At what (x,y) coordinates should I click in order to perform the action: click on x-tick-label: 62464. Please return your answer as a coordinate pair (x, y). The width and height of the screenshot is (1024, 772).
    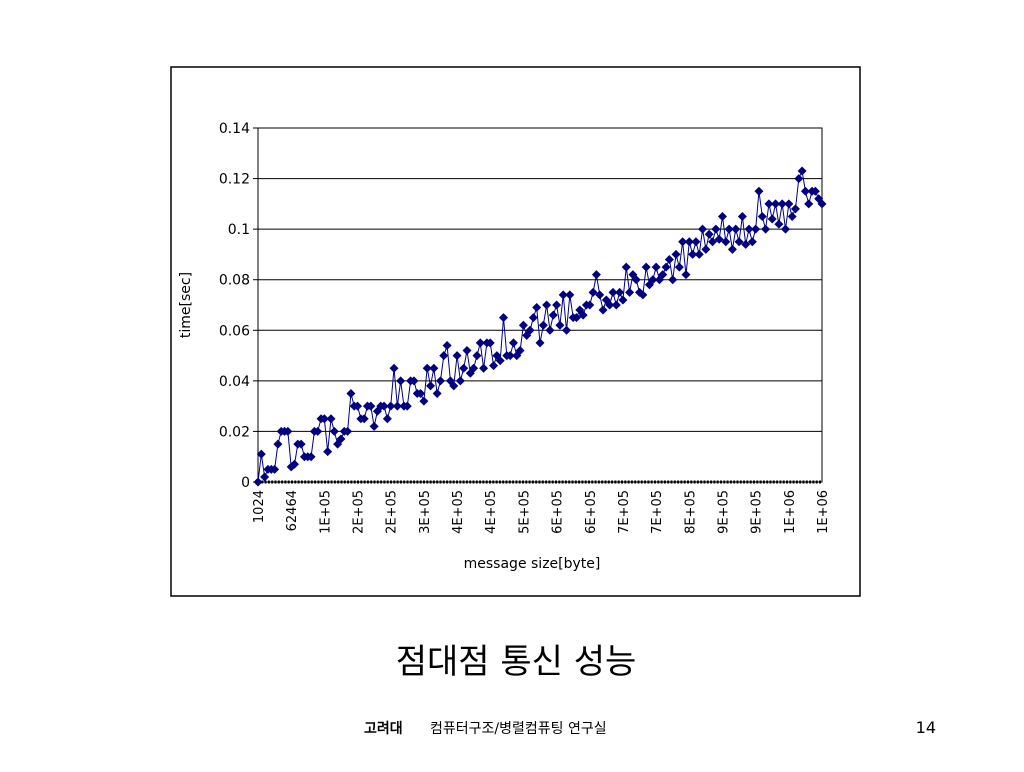
    Looking at the image, I should click on (292, 510).